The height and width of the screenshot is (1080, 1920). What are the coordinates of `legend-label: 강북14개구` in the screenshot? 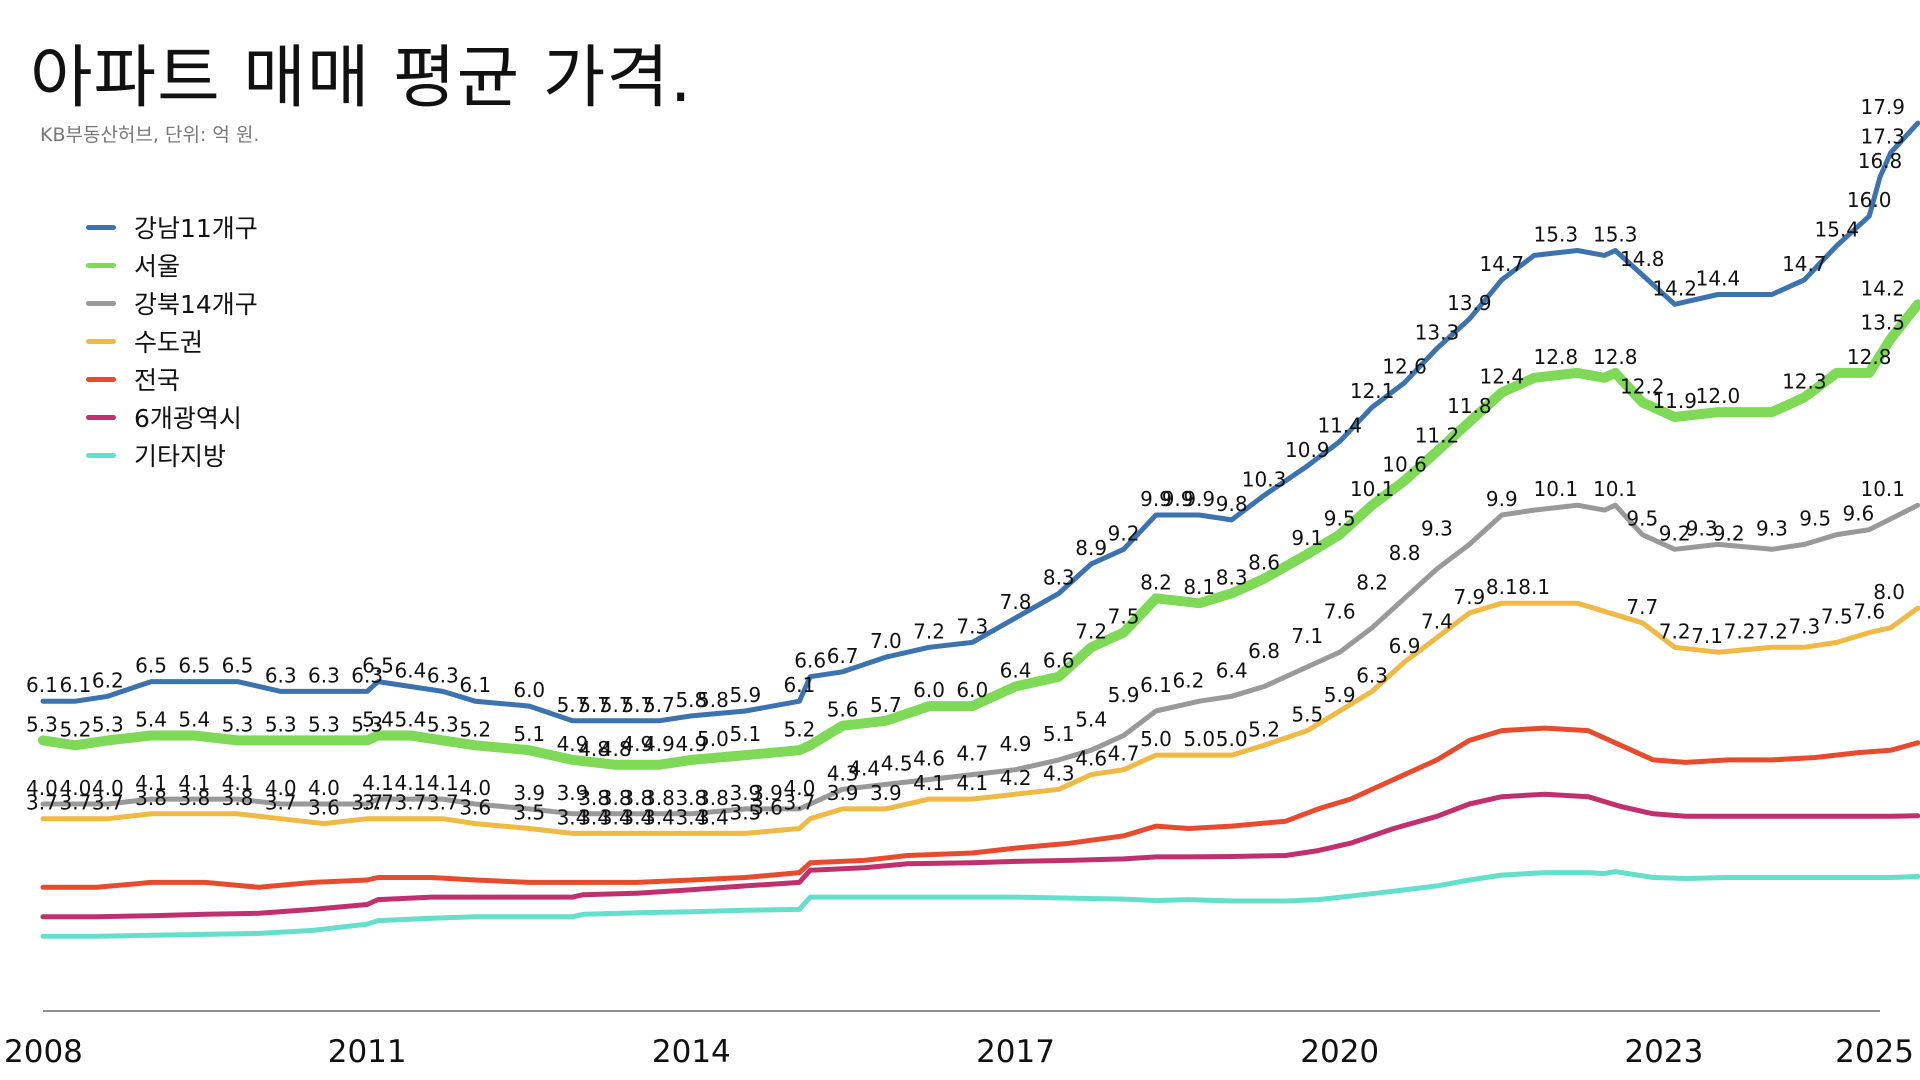 It's located at (196, 304).